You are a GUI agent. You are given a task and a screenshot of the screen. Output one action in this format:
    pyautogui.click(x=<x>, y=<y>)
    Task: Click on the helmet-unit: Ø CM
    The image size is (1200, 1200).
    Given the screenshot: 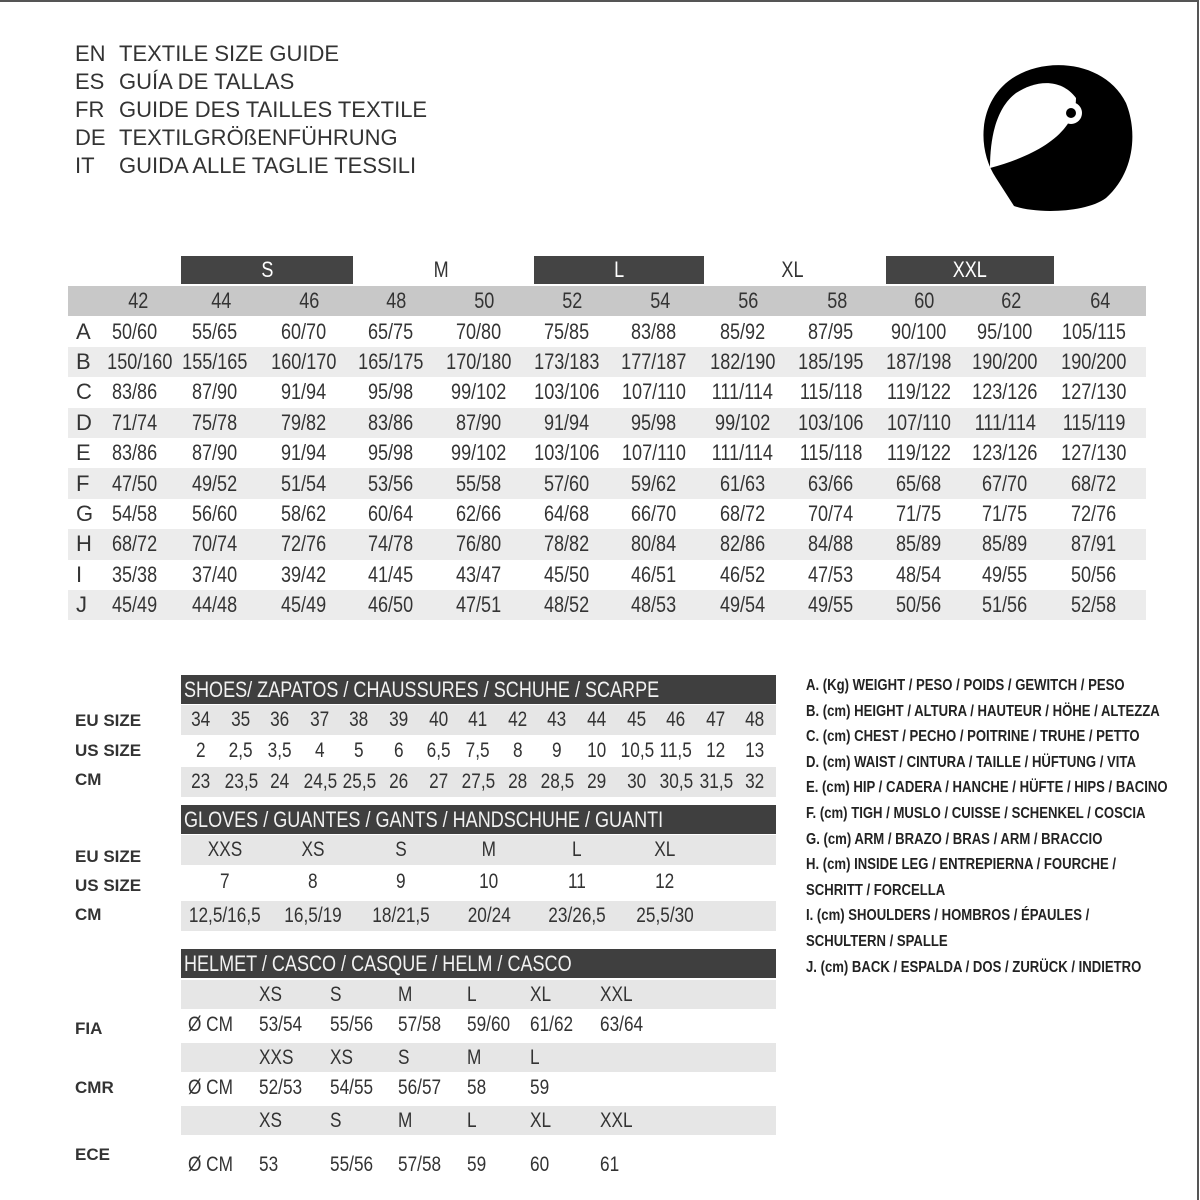 What is the action you would take?
    pyautogui.click(x=220, y=1088)
    